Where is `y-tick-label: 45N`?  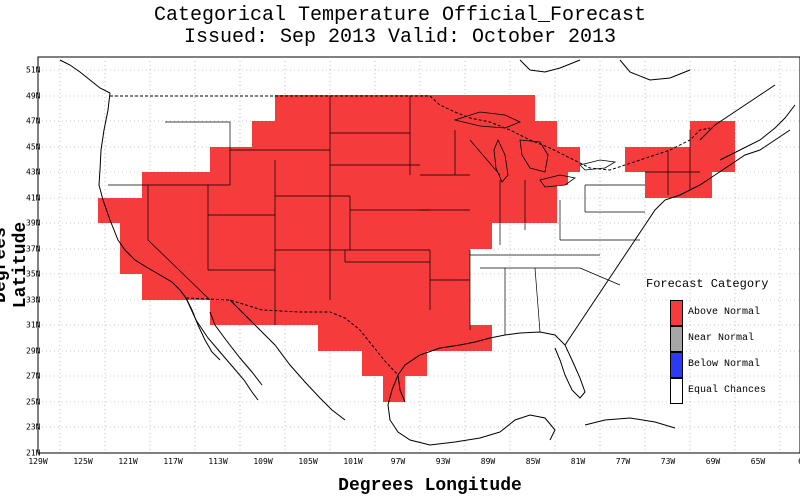
y-tick-label: 45N is located at coordinates (33, 146).